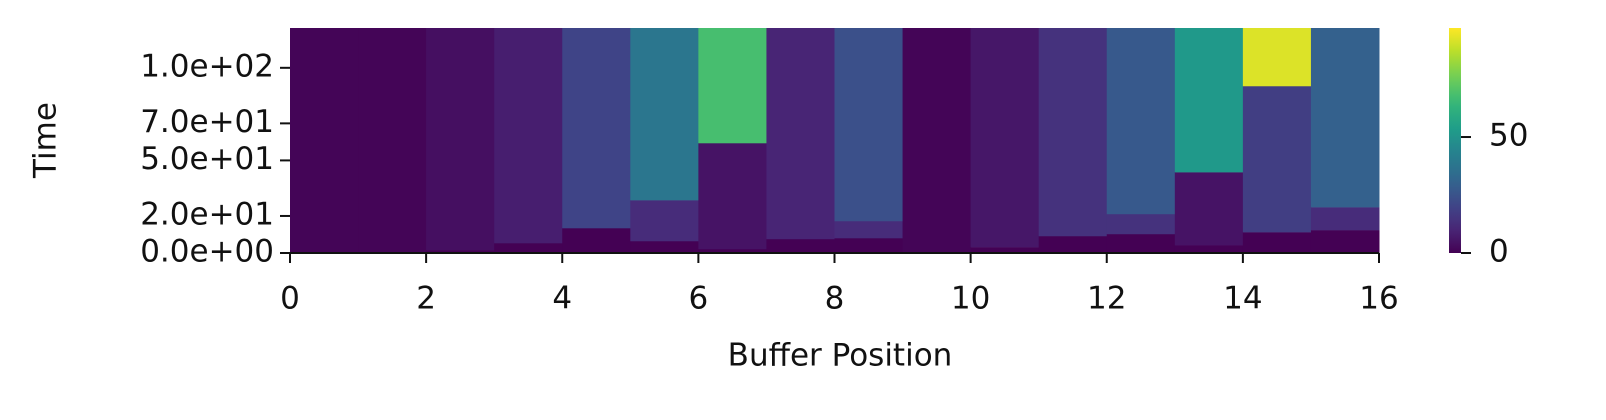 The image size is (1606, 420). I want to click on y-axis-label: Time, so click(46, 140).